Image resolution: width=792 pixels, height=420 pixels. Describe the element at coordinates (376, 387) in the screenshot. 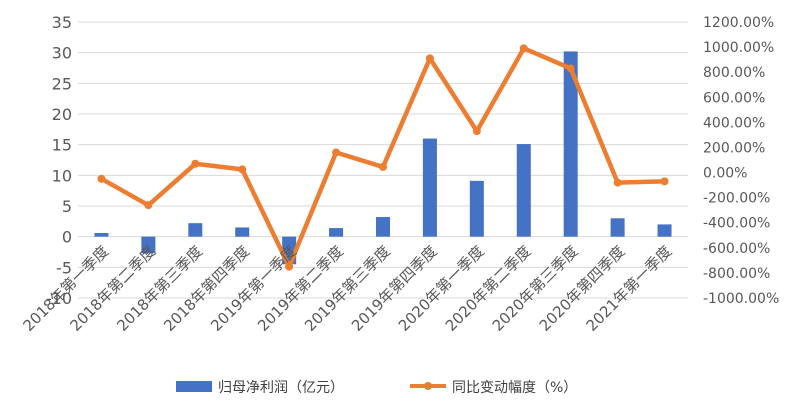

I see `legend: 归母净利润（亿元） 同比变动幅度（%）` at that location.